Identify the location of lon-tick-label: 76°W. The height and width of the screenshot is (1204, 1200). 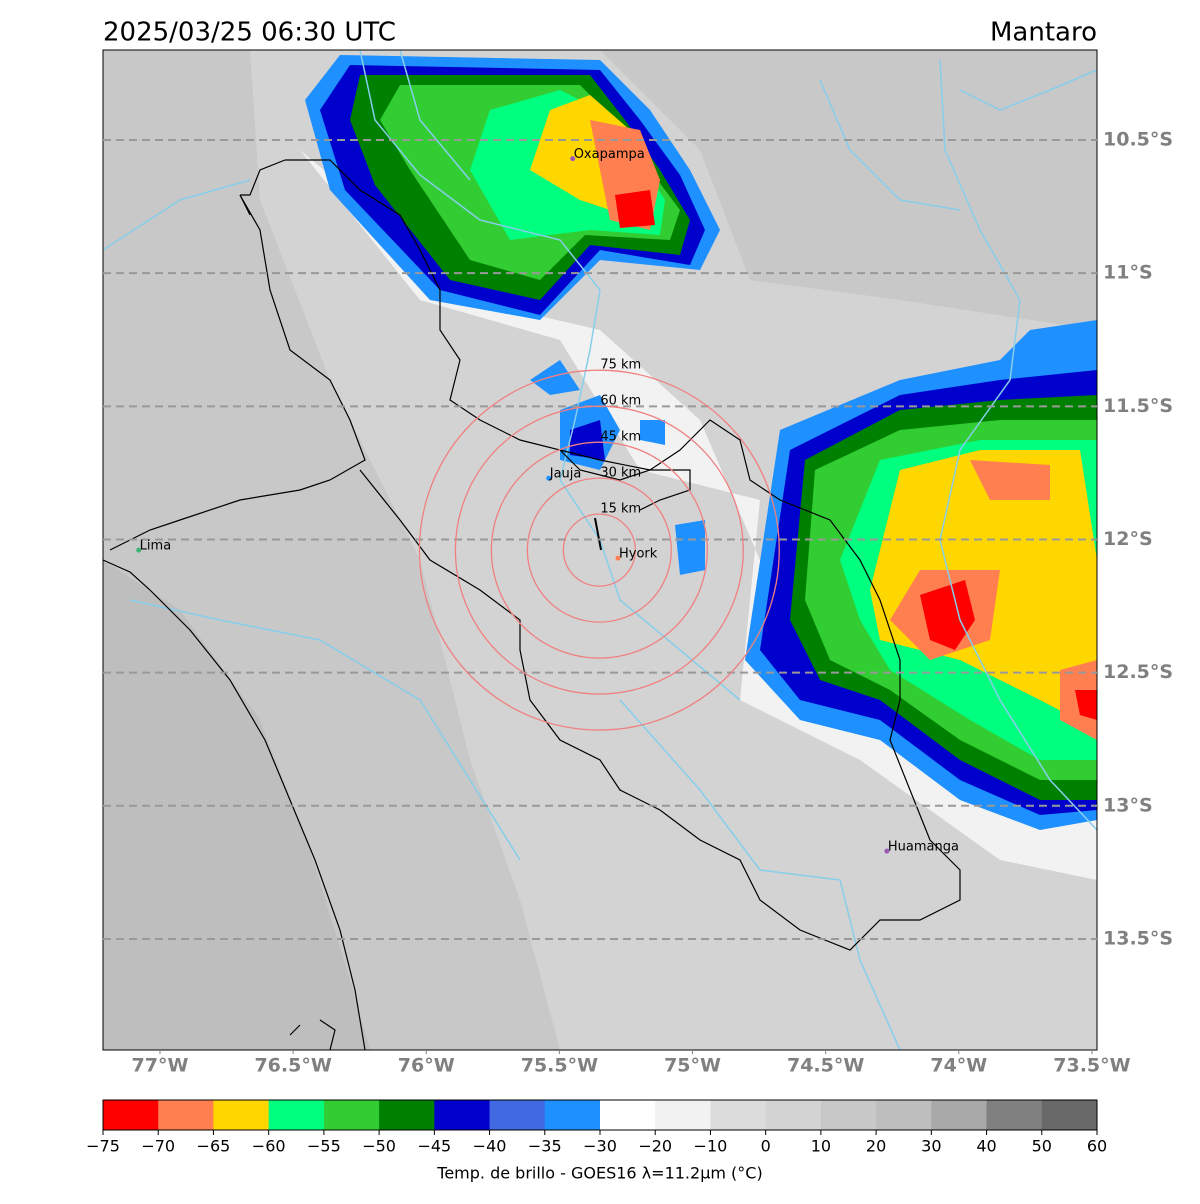
(426, 1066).